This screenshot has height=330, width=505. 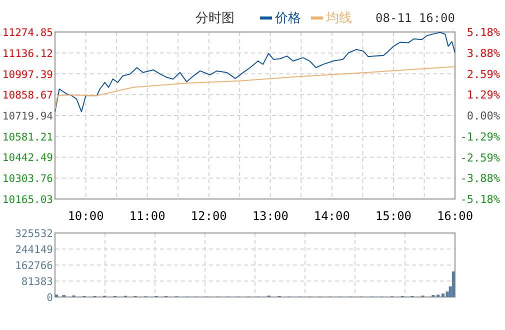 I want to click on y-tick-label: 325532, so click(x=34, y=234).